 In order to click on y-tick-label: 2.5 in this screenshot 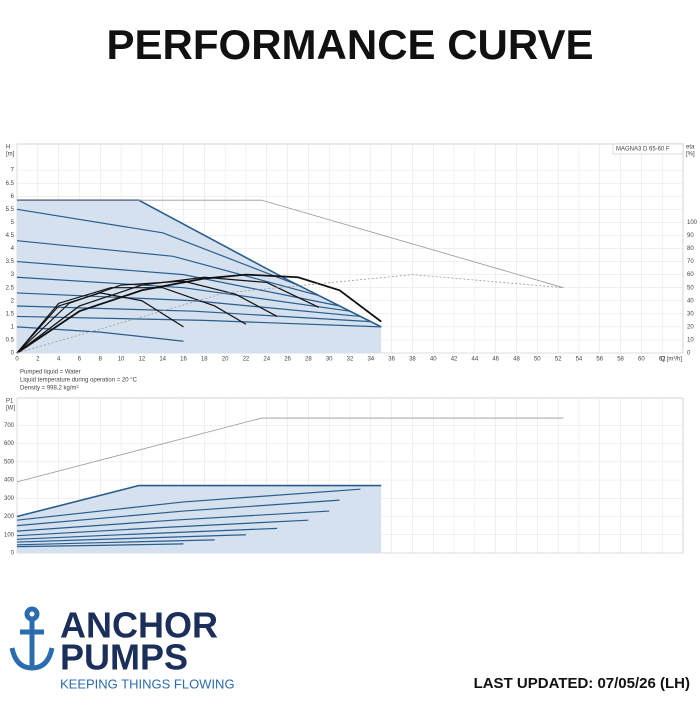, I will do `click(10, 288)`.